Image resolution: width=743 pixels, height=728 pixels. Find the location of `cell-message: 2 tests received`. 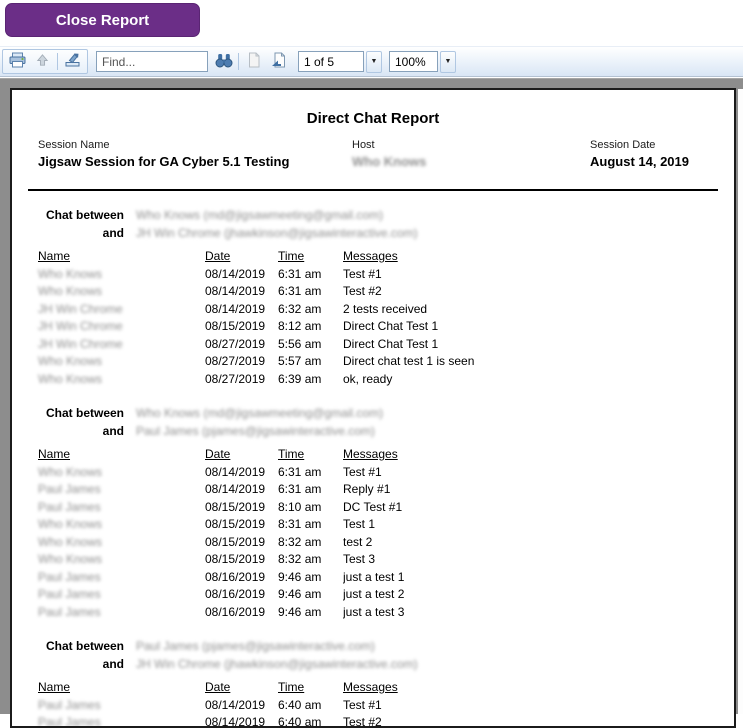

cell-message: 2 tests received is located at coordinates (385, 308).